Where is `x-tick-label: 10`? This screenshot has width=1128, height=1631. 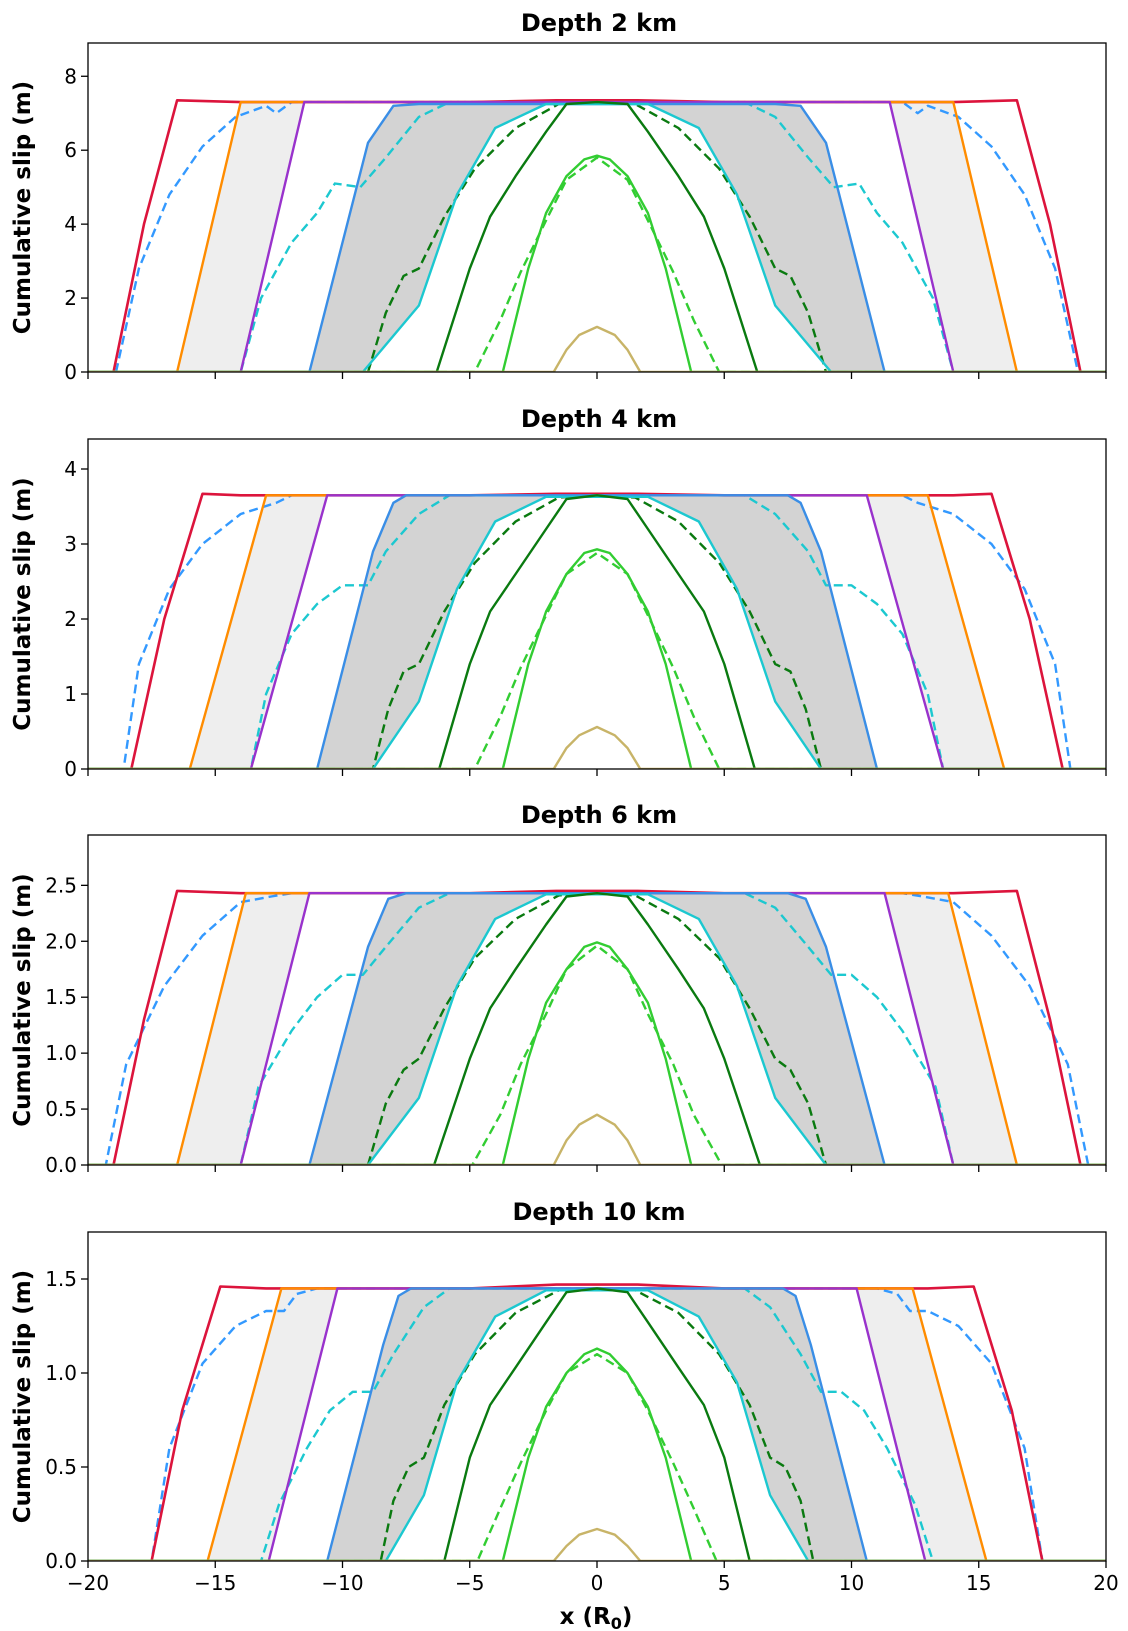 x-tick-label: 10 is located at coordinates (851, 1583).